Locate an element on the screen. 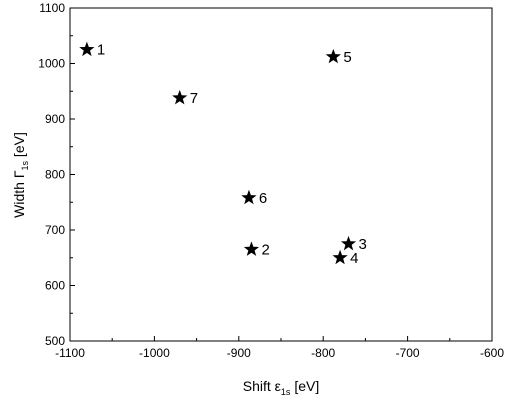 The height and width of the screenshot is (404, 506). x-axis: -1100 -1000 -900 -800 -700 -600 is located at coordinates (279, 348).